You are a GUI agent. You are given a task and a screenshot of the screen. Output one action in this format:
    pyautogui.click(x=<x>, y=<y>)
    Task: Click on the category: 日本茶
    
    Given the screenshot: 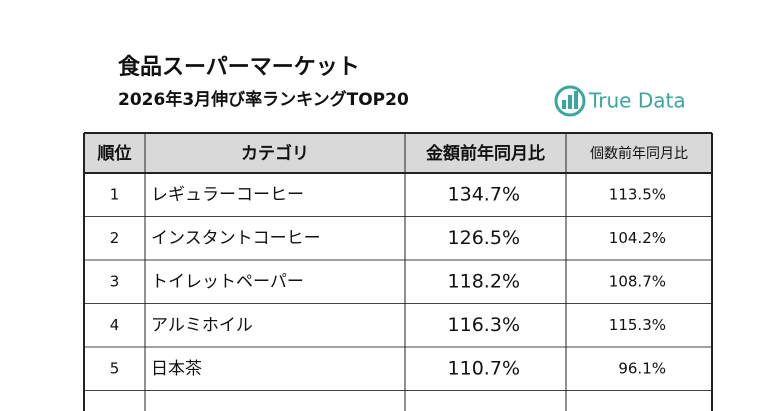 What is the action you would take?
    pyautogui.click(x=176, y=369)
    